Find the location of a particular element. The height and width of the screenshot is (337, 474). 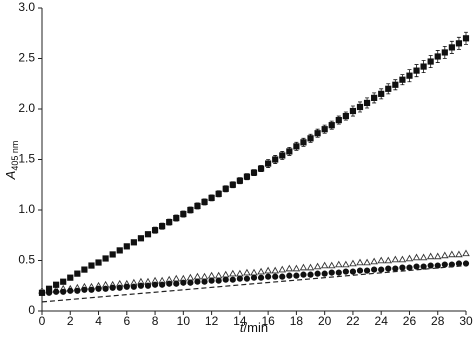

x-tick-label: 26 is located at coordinates (410, 321).